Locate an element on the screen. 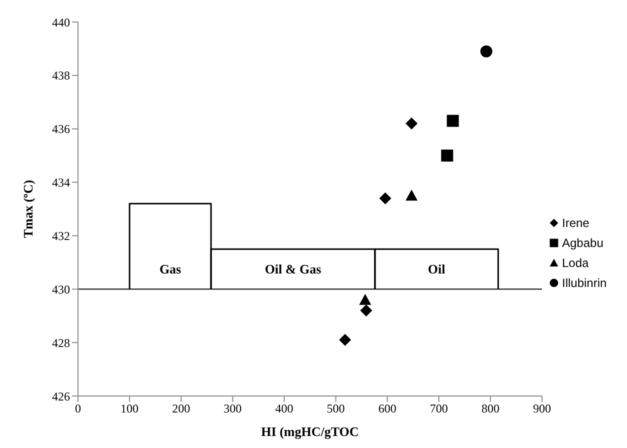  x-tick-label: 900 is located at coordinates (542, 409).